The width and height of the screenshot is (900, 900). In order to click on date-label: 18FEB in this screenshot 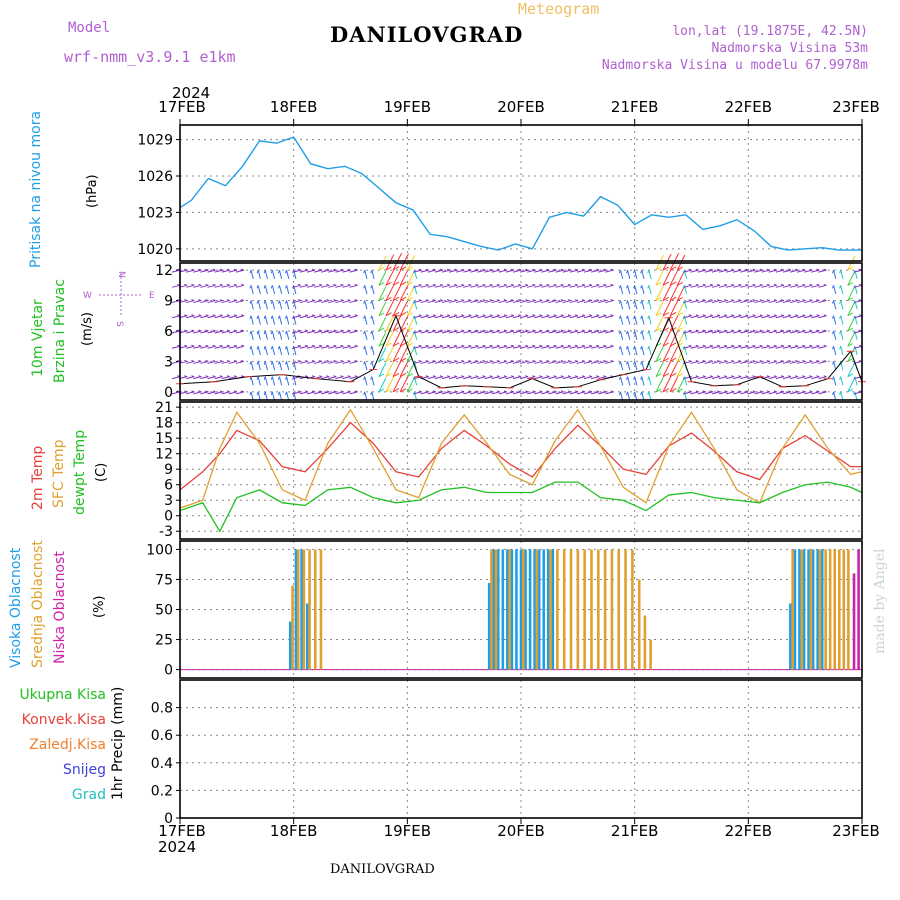, I will do `click(293, 831)`.